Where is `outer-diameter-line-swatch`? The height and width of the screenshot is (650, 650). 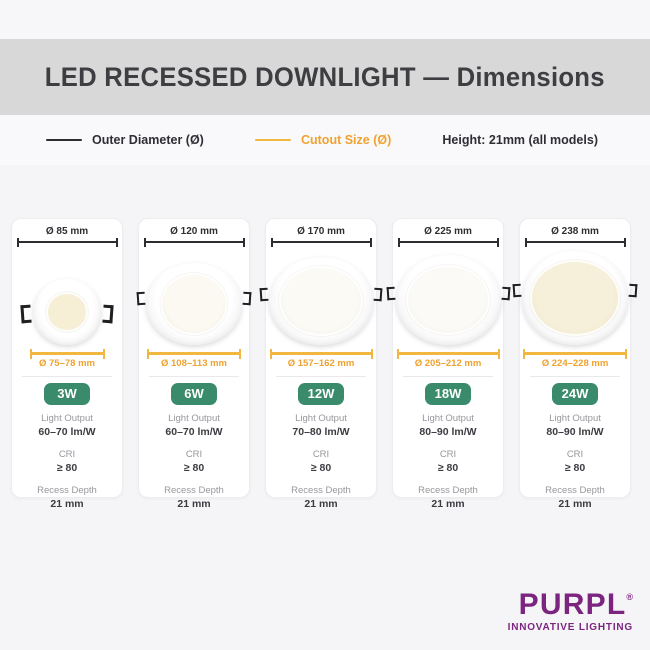 outer-diameter-line-swatch is located at coordinates (64, 140).